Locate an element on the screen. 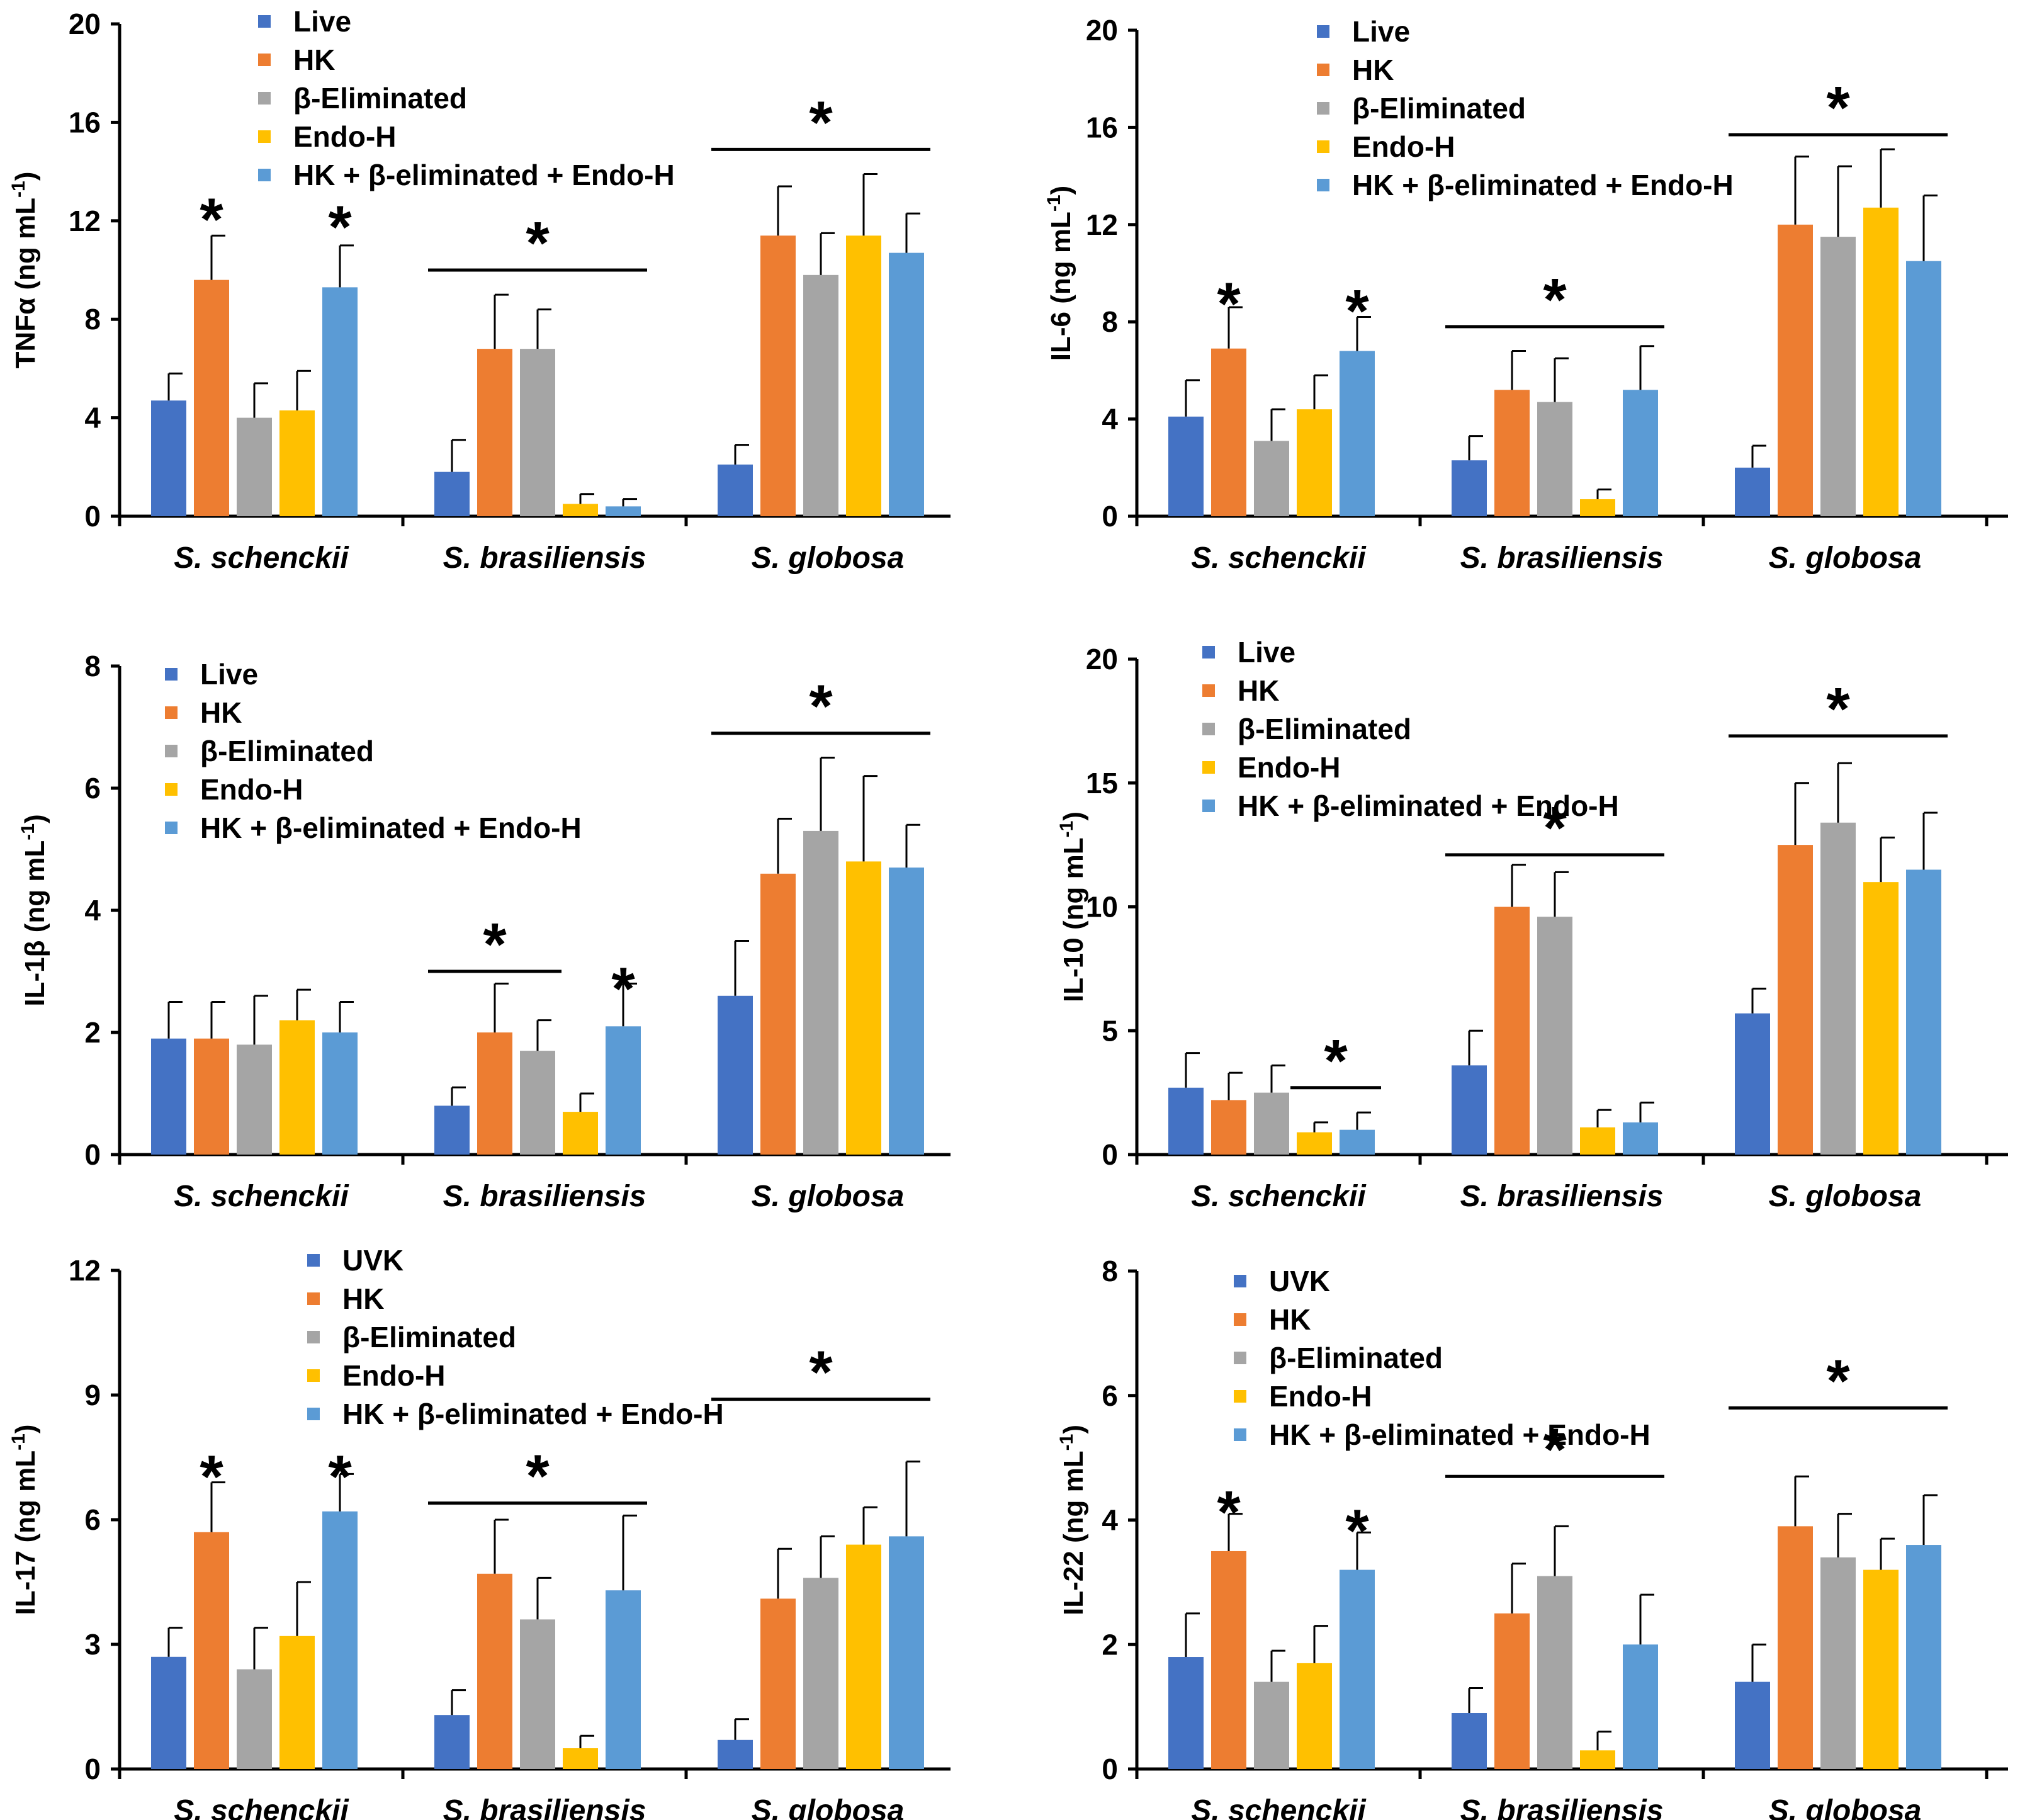  y-axis-title-sup: -1 is located at coordinates (1066, 1442).